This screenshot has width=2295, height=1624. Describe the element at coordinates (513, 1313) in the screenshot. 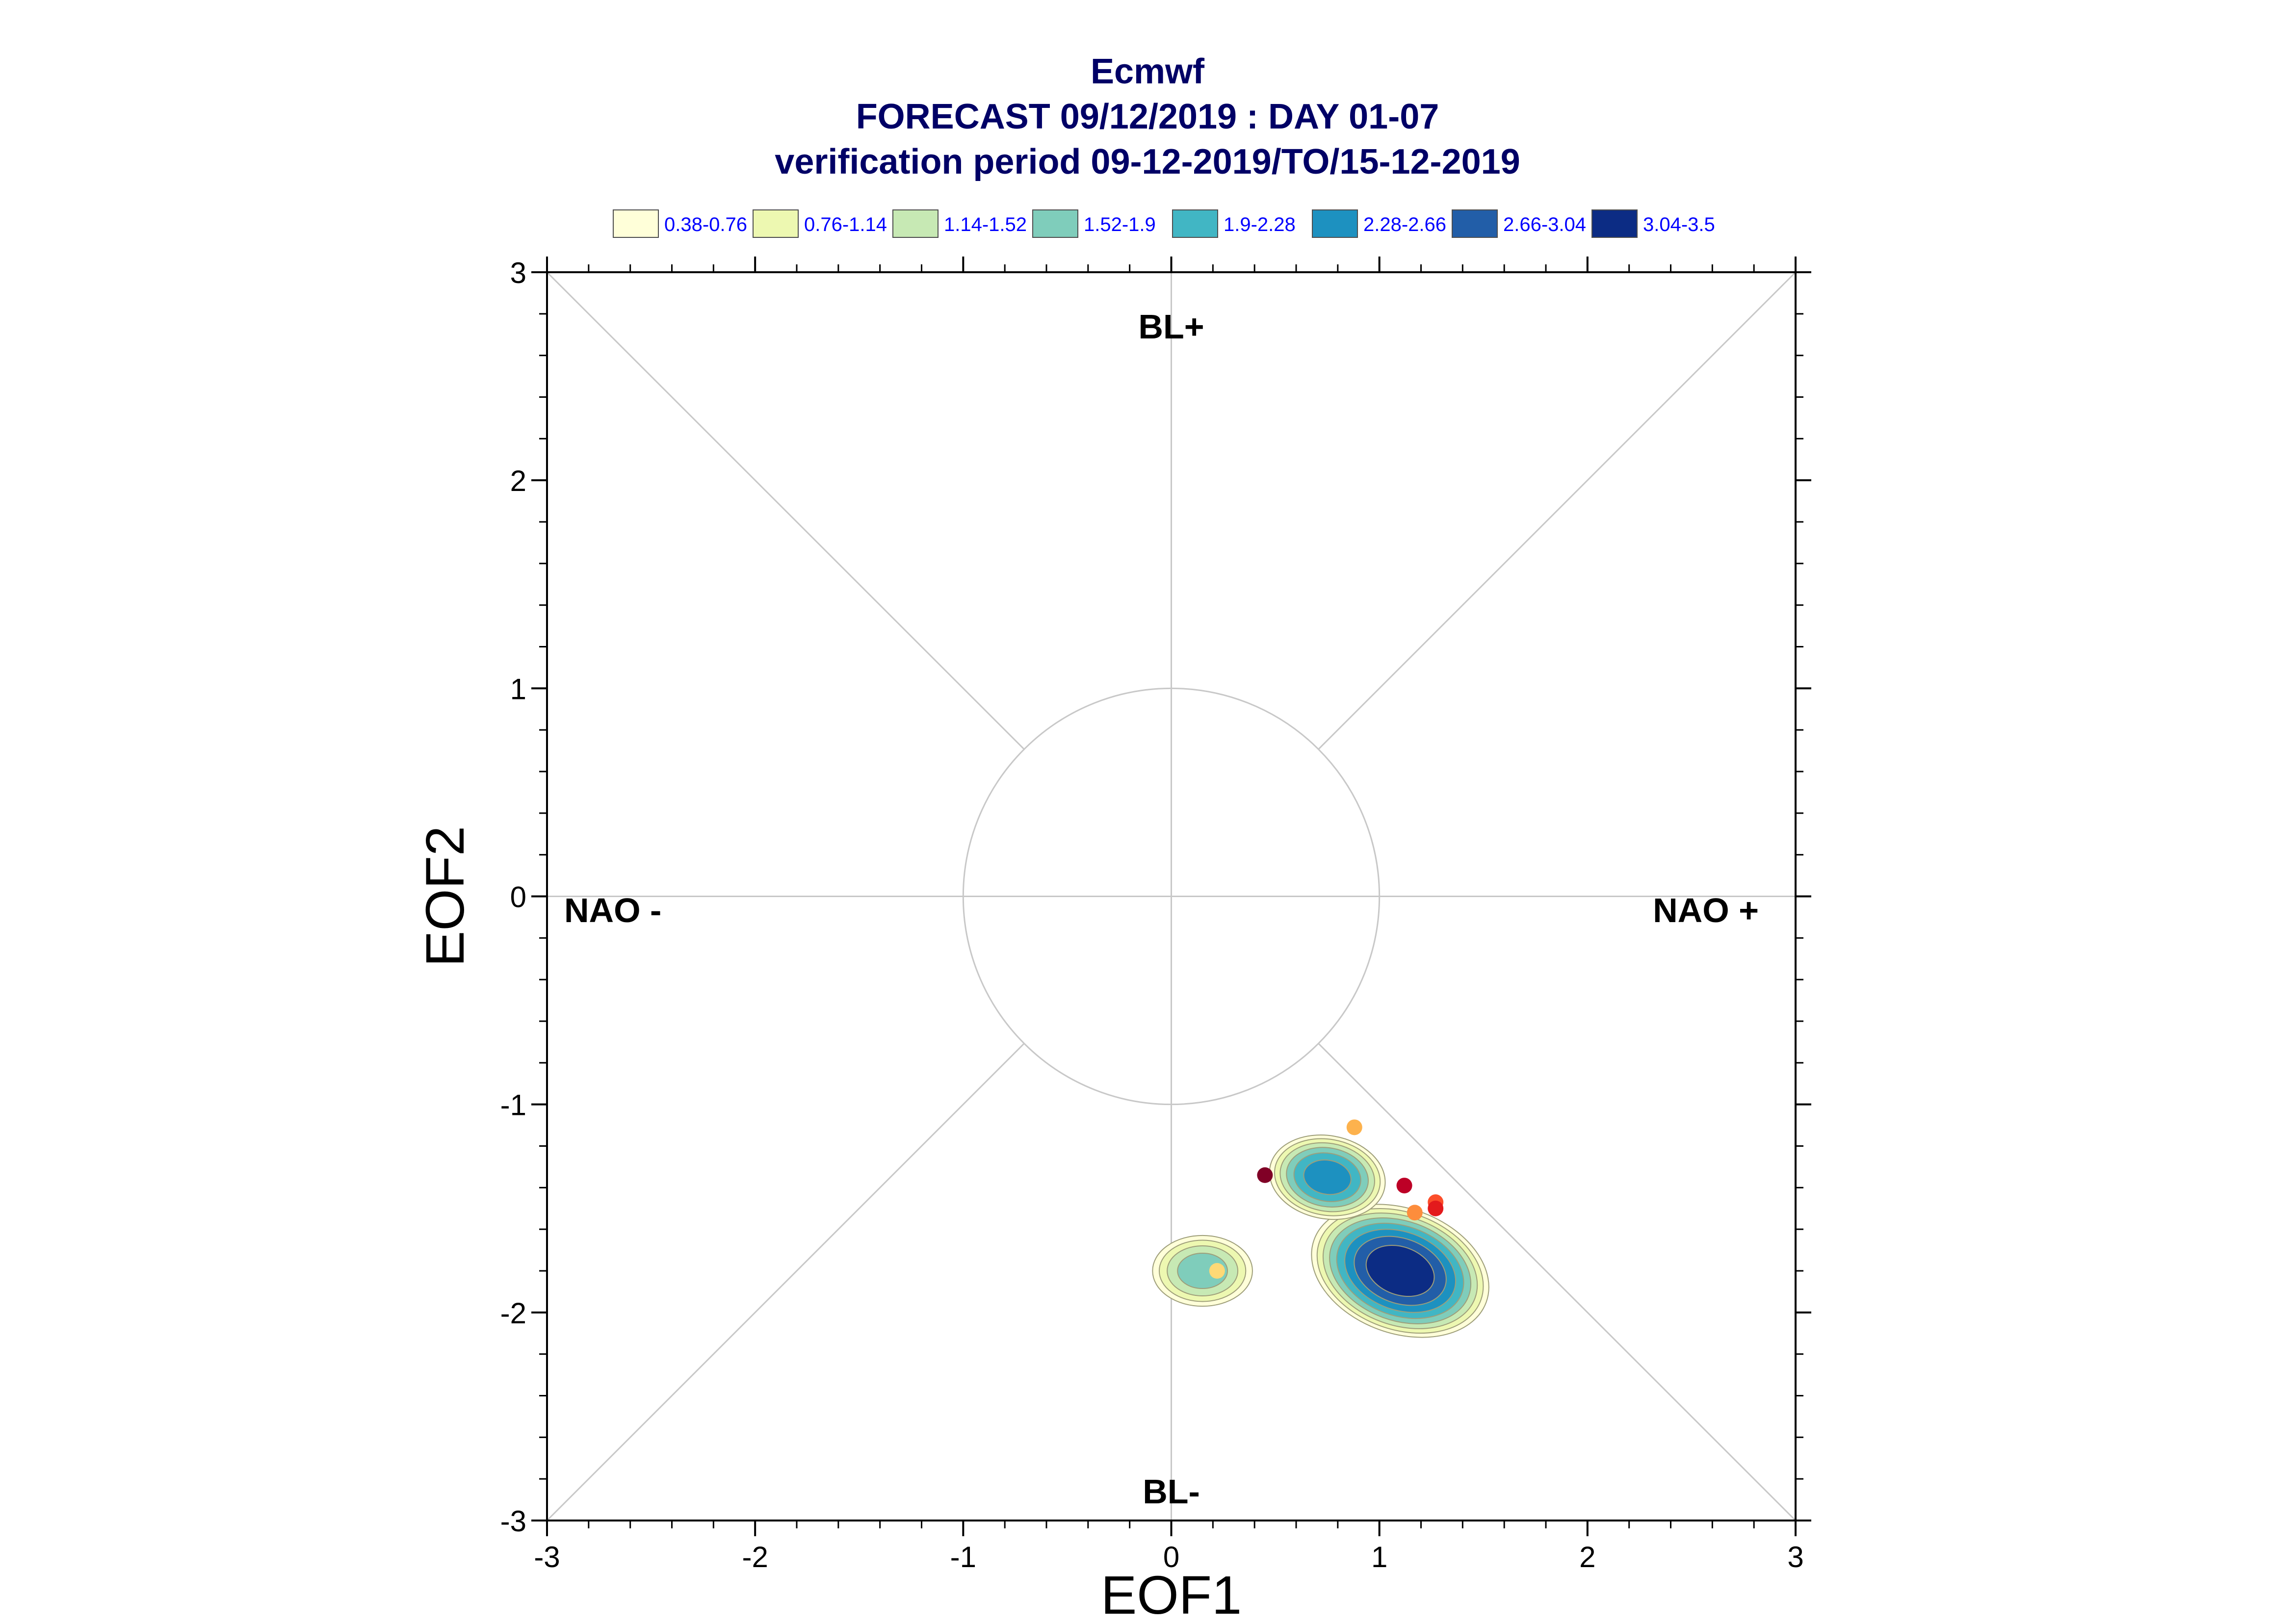

I see `y-tick-label-2: -2` at that location.